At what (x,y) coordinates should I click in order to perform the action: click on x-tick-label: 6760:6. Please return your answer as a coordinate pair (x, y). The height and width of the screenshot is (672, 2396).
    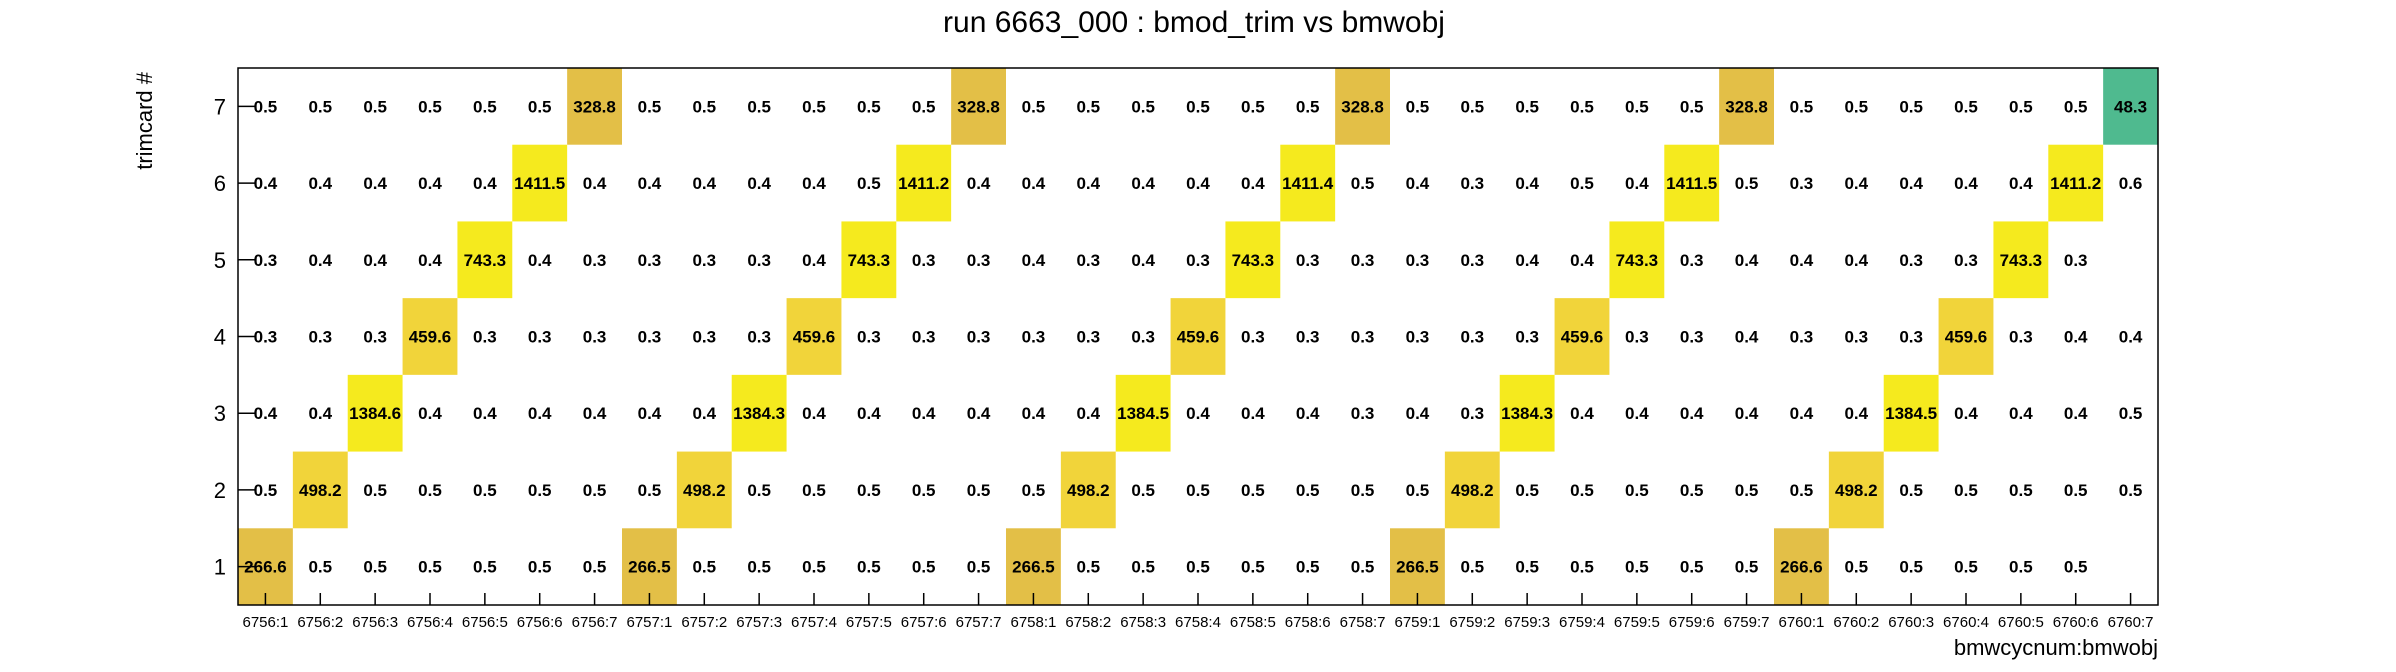
    Looking at the image, I should click on (2076, 622).